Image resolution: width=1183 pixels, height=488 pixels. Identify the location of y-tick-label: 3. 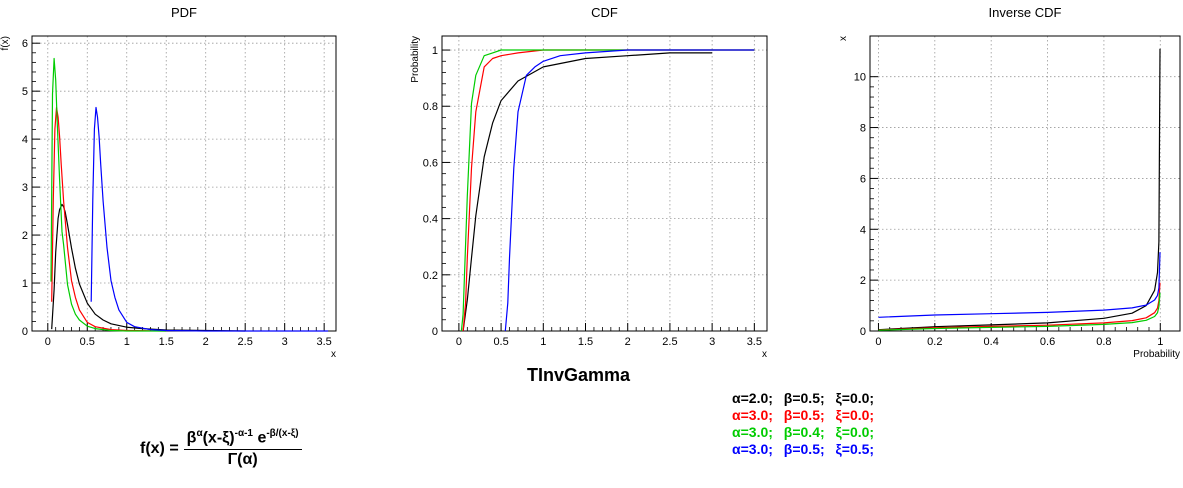
(25, 188).